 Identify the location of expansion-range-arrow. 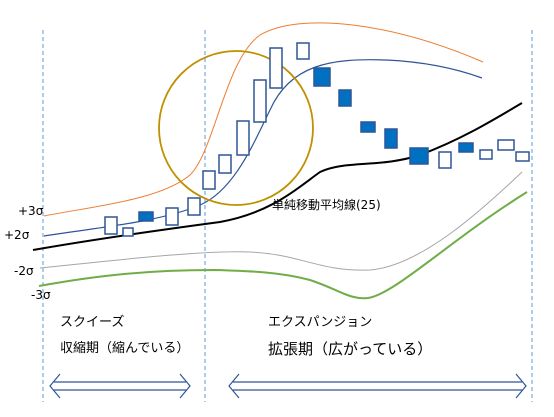
(377, 386).